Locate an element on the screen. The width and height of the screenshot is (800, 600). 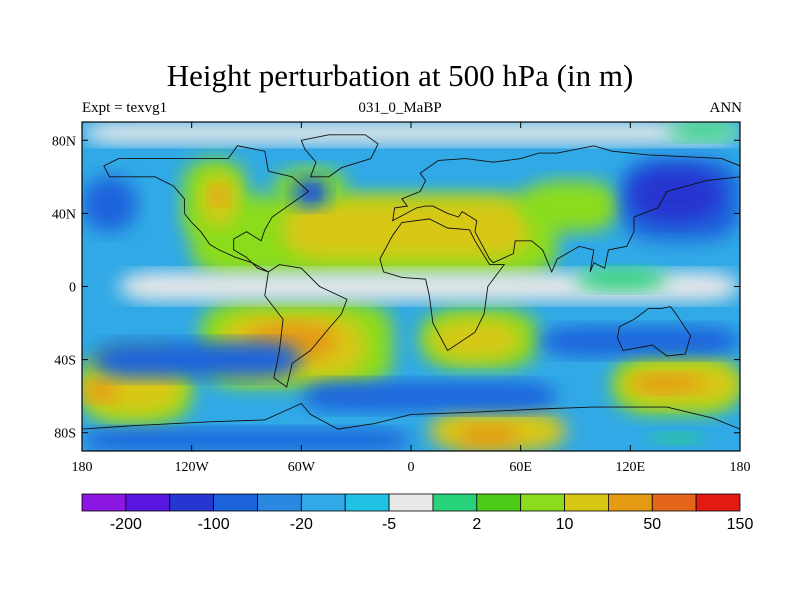
coastline-australia is located at coordinates (654, 331).